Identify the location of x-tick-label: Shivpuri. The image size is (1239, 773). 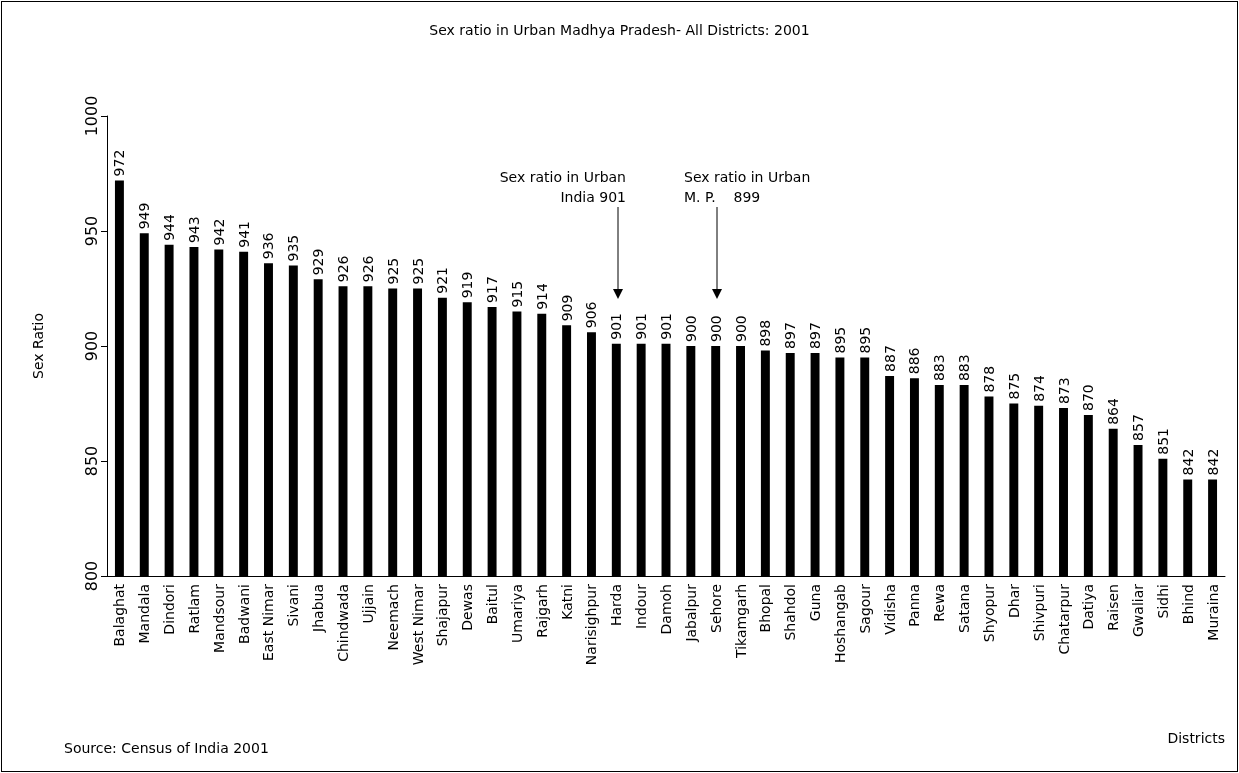
(1038, 613).